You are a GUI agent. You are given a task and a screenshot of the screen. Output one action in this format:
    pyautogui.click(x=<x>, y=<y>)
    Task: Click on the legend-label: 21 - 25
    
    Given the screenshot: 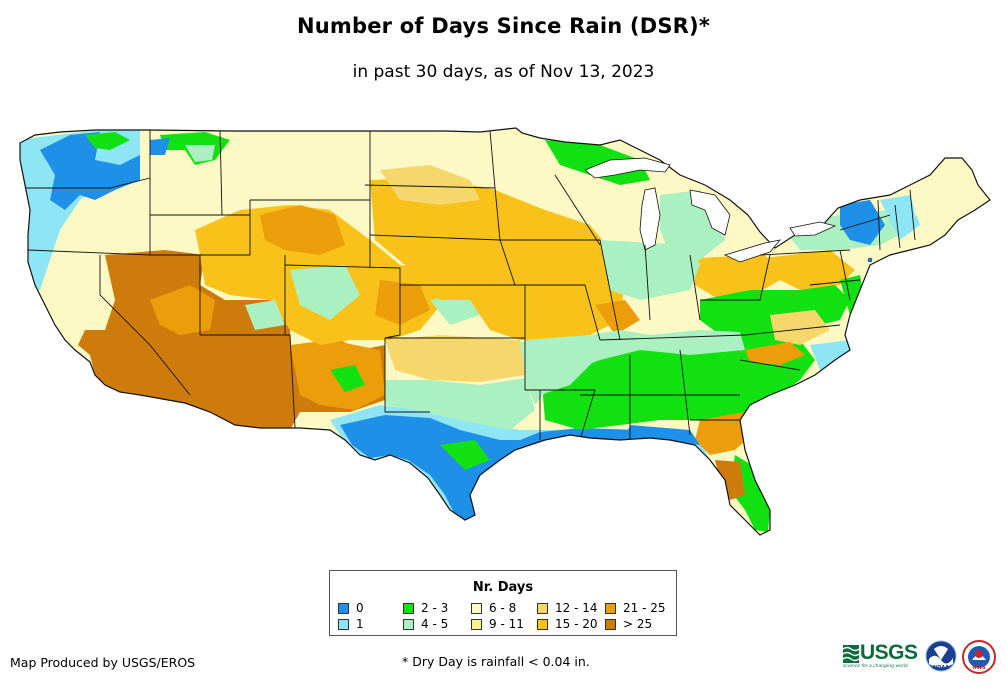 What is the action you would take?
    pyautogui.click(x=644, y=608)
    